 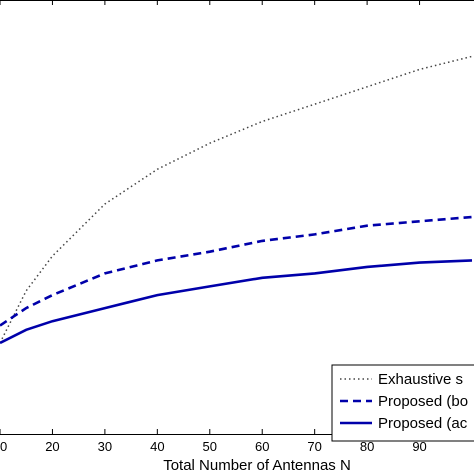 What do you see at coordinates (419, 446) in the screenshot?
I see `x-tick-label-90: 90` at bounding box center [419, 446].